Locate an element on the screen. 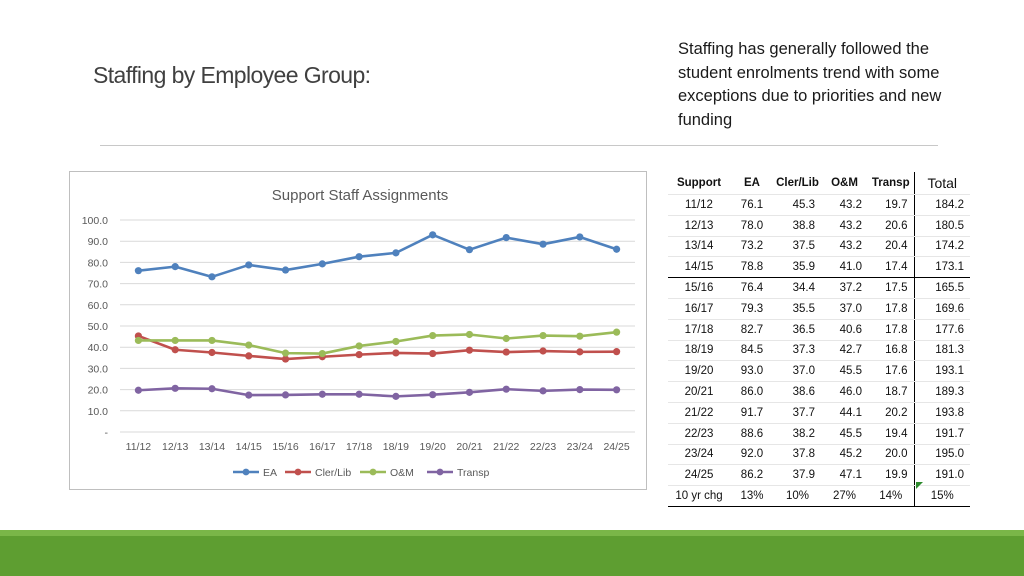 This screenshot has height=576, width=1024. table-cell: 174.2 is located at coordinates (942, 247).